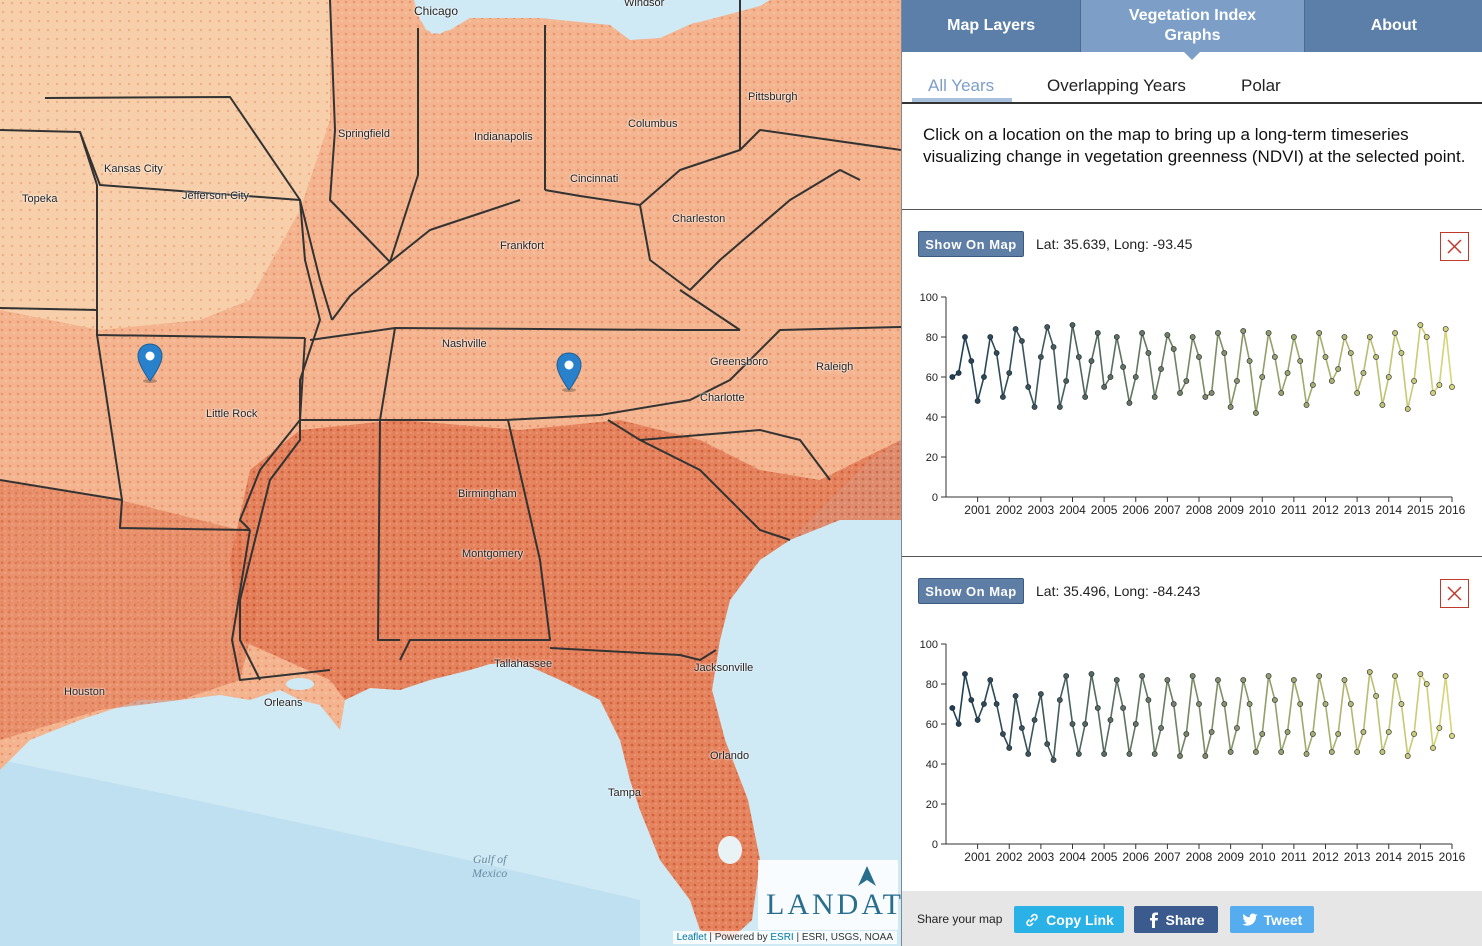 This screenshot has width=1482, height=946. Describe the element at coordinates (625, 793) in the screenshot. I see `map-label: Tampa` at that location.